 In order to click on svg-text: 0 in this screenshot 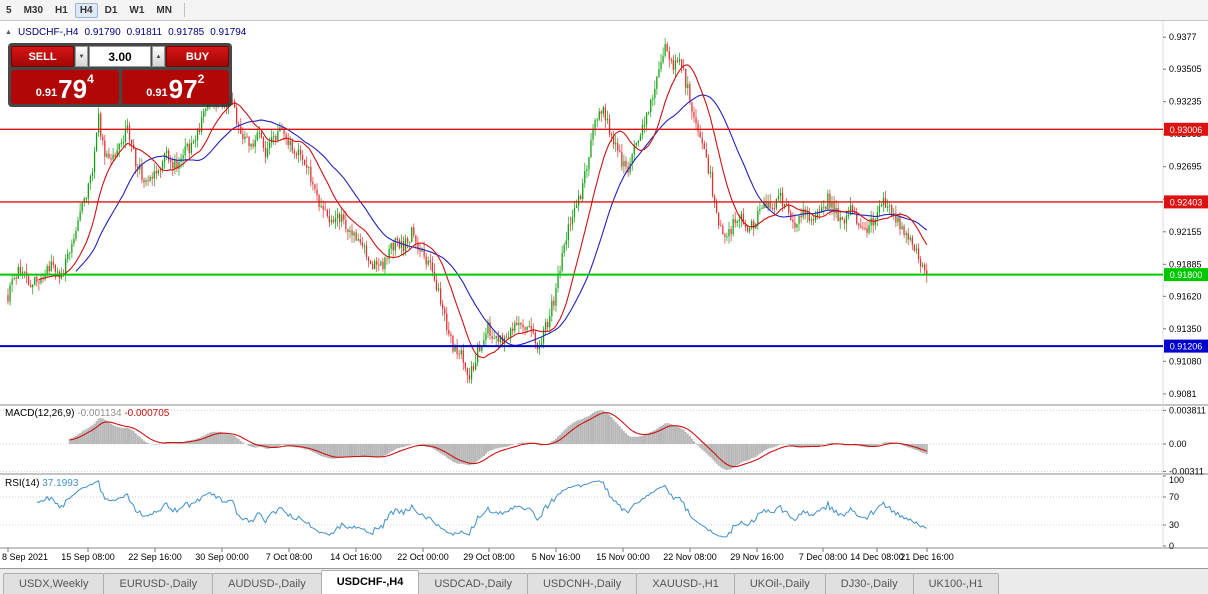, I will do `click(1171, 546)`.